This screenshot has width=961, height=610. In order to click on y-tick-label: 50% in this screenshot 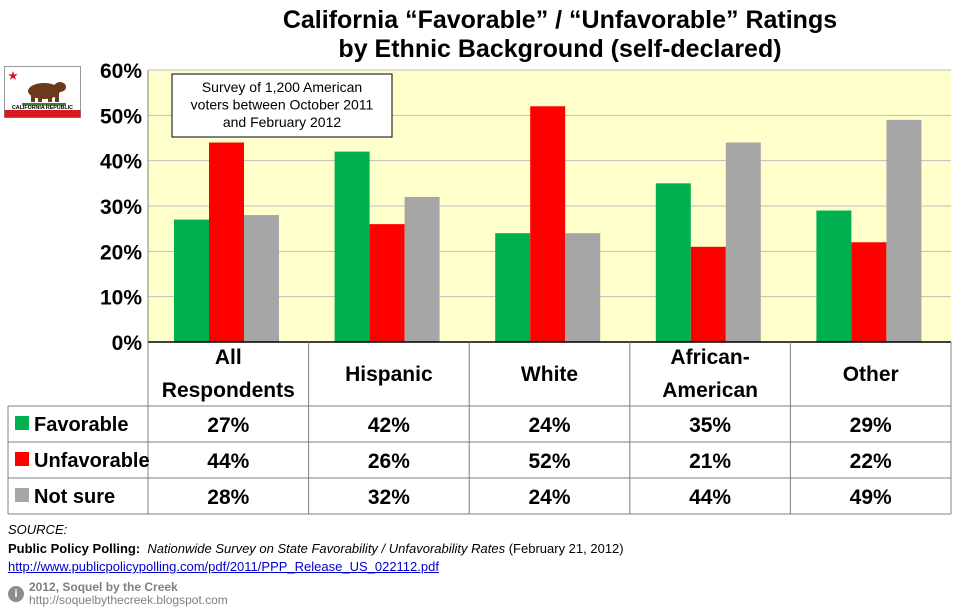, I will do `click(121, 116)`.